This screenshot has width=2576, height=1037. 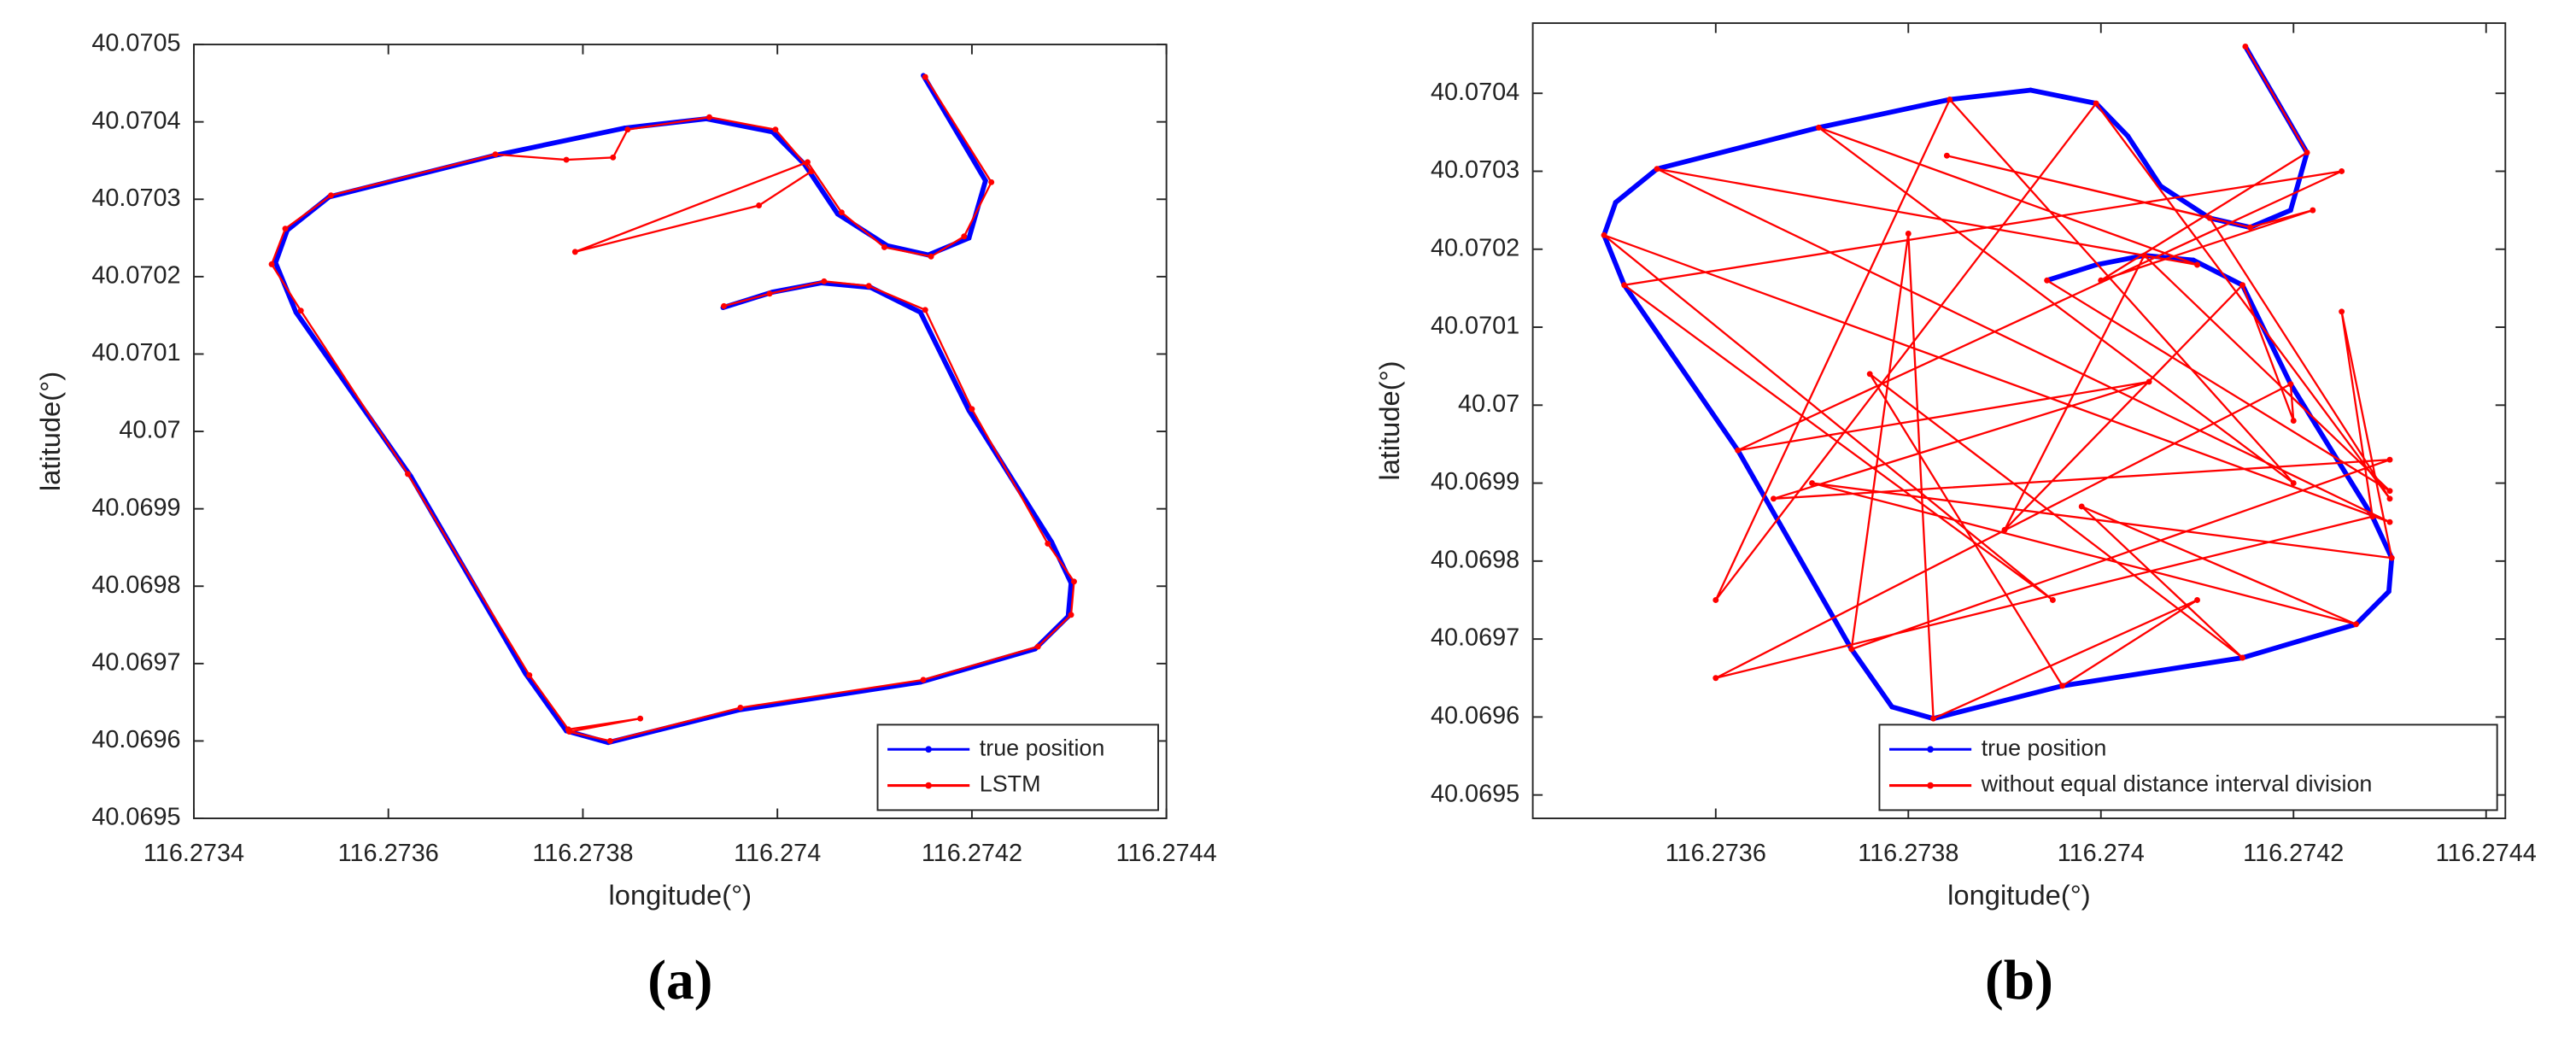 What do you see at coordinates (1475, 716) in the screenshot?
I see `y-tick-label: 40.0696` at bounding box center [1475, 716].